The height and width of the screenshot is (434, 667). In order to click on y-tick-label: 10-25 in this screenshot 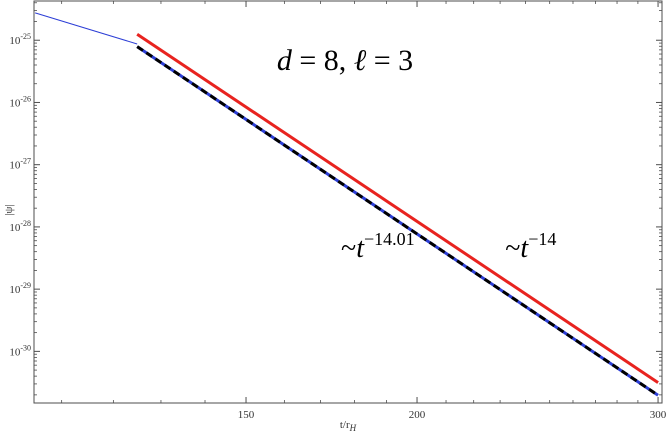, I will do `click(20, 39)`.